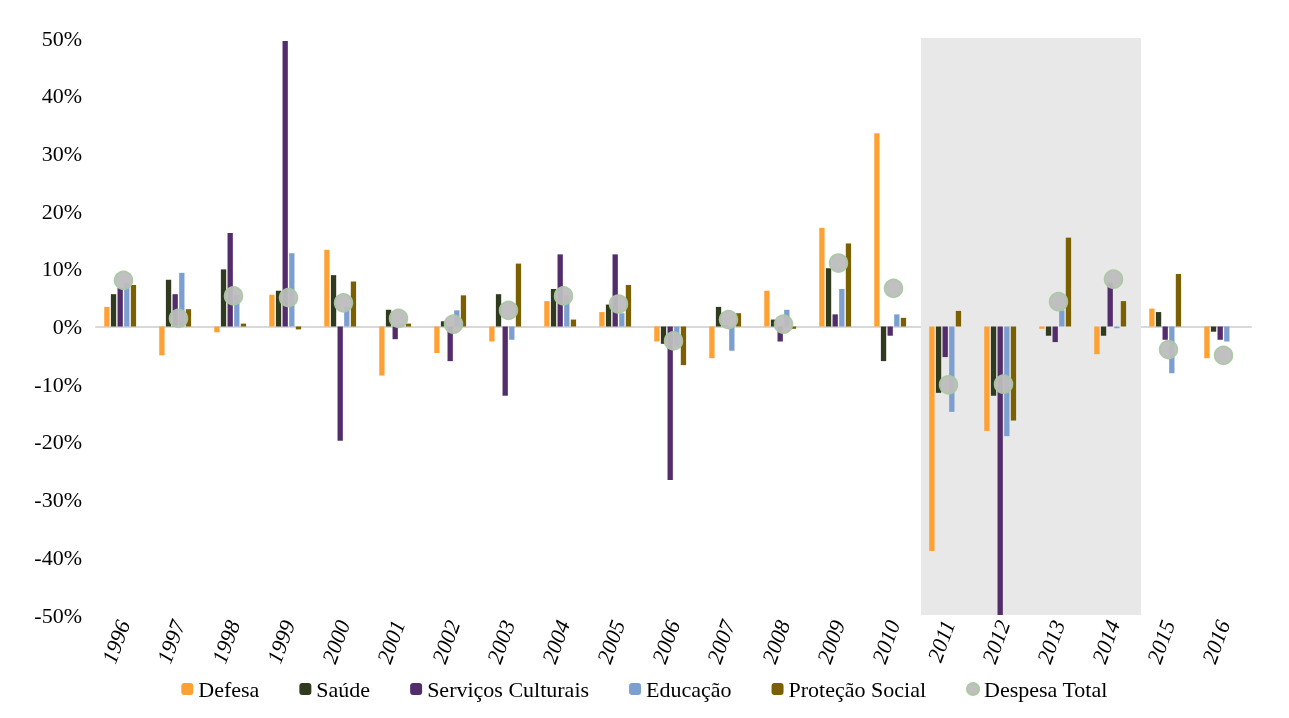 This screenshot has height=718, width=1289. I want to click on x-tick-label: 2012, so click(996, 641).